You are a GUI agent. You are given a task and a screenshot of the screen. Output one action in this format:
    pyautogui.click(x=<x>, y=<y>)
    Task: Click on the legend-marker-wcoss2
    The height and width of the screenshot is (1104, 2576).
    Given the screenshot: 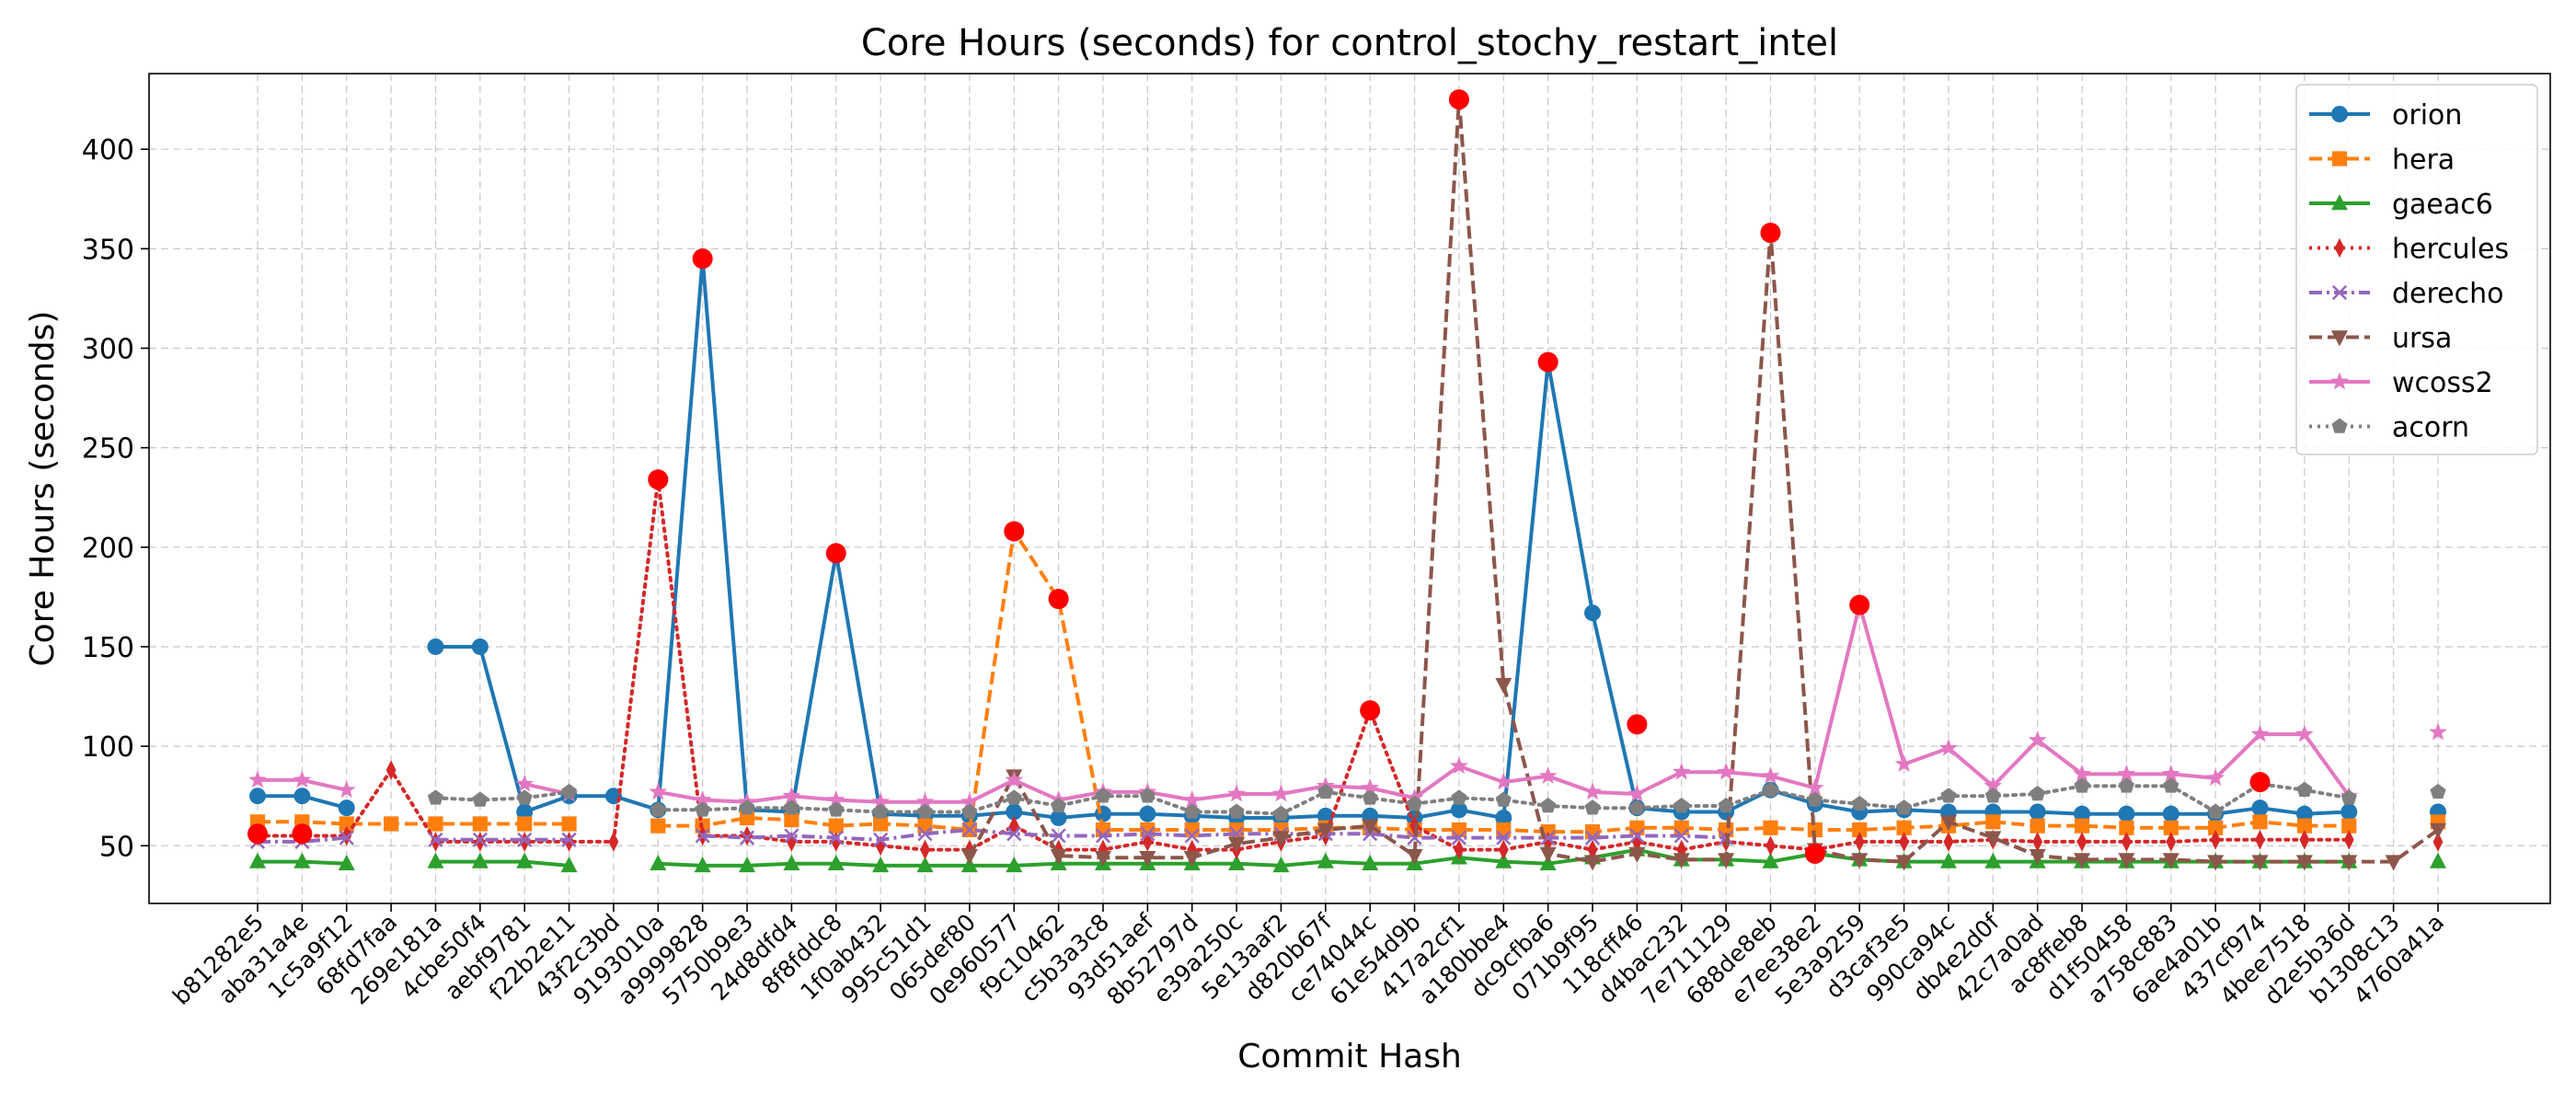 What is the action you would take?
    pyautogui.click(x=2339, y=381)
    